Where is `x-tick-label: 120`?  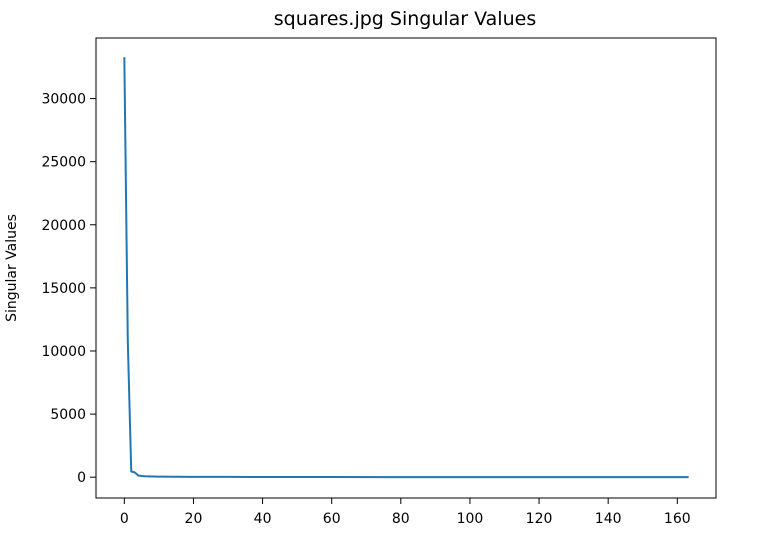
x-tick-label: 120 is located at coordinates (539, 519).